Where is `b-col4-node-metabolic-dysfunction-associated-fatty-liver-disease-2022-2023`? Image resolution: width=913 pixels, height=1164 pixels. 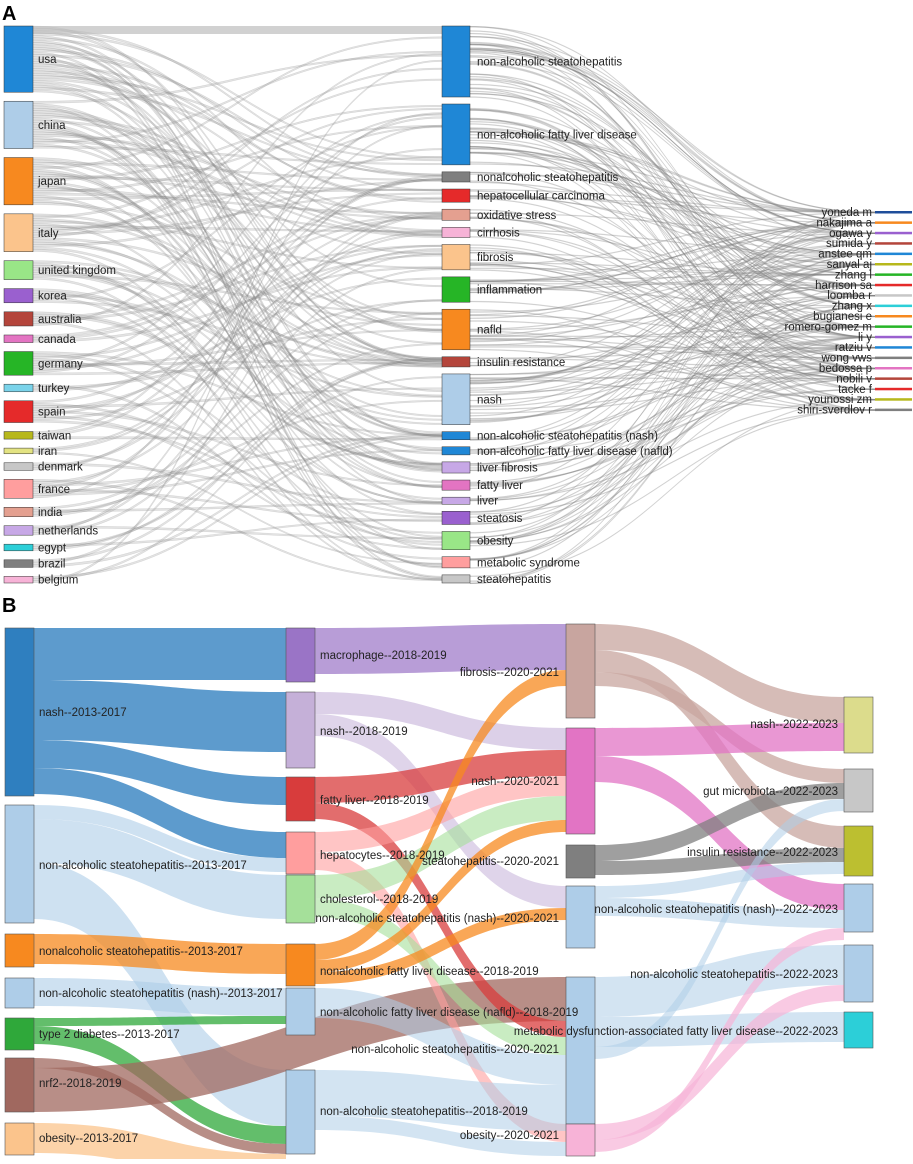
b-col4-node-metabolic-dysfunction-associated-fatty-liver-disease-2022-2023 is located at coordinates (858, 1030).